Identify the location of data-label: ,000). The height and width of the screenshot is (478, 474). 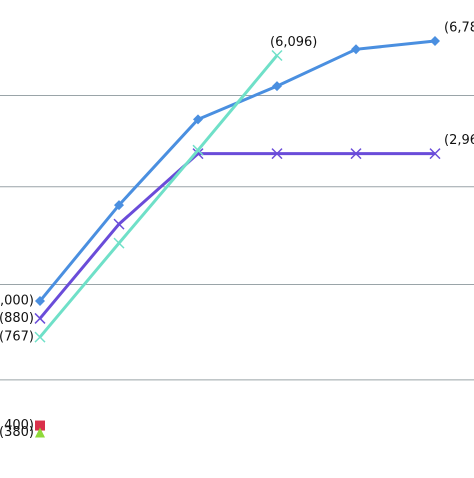
(17, 301).